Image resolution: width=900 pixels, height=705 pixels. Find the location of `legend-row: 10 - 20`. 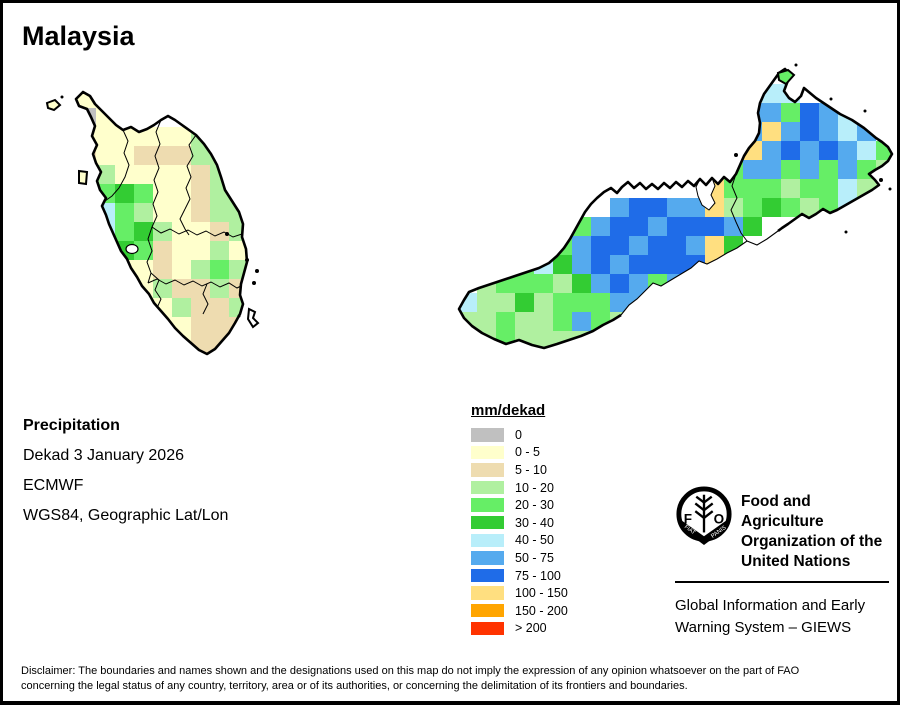

legend-row: 10 - 20 is located at coordinates (519, 488).